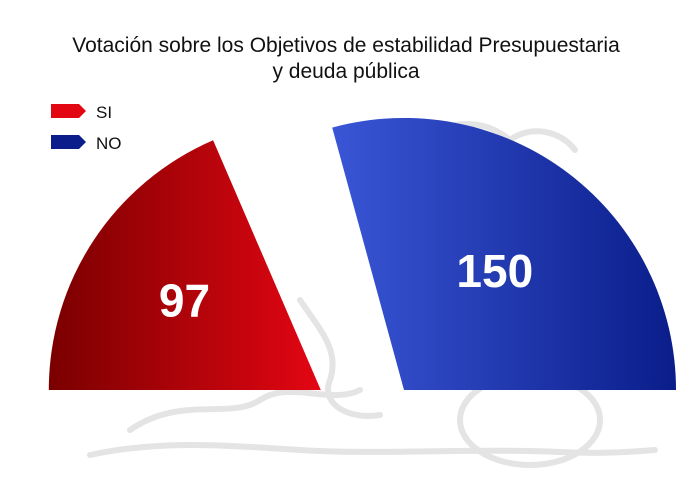 This screenshot has width=696, height=492. Describe the element at coordinates (68, 111) in the screenshot. I see `legend-swatch-si` at that location.